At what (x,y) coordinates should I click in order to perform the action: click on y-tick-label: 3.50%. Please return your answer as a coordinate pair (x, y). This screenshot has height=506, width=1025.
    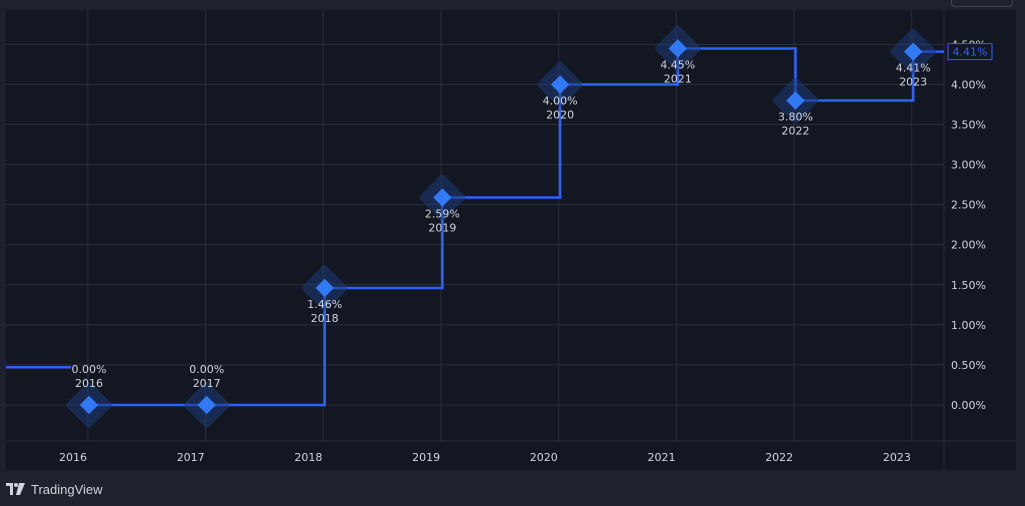
    Looking at the image, I should click on (968, 125).